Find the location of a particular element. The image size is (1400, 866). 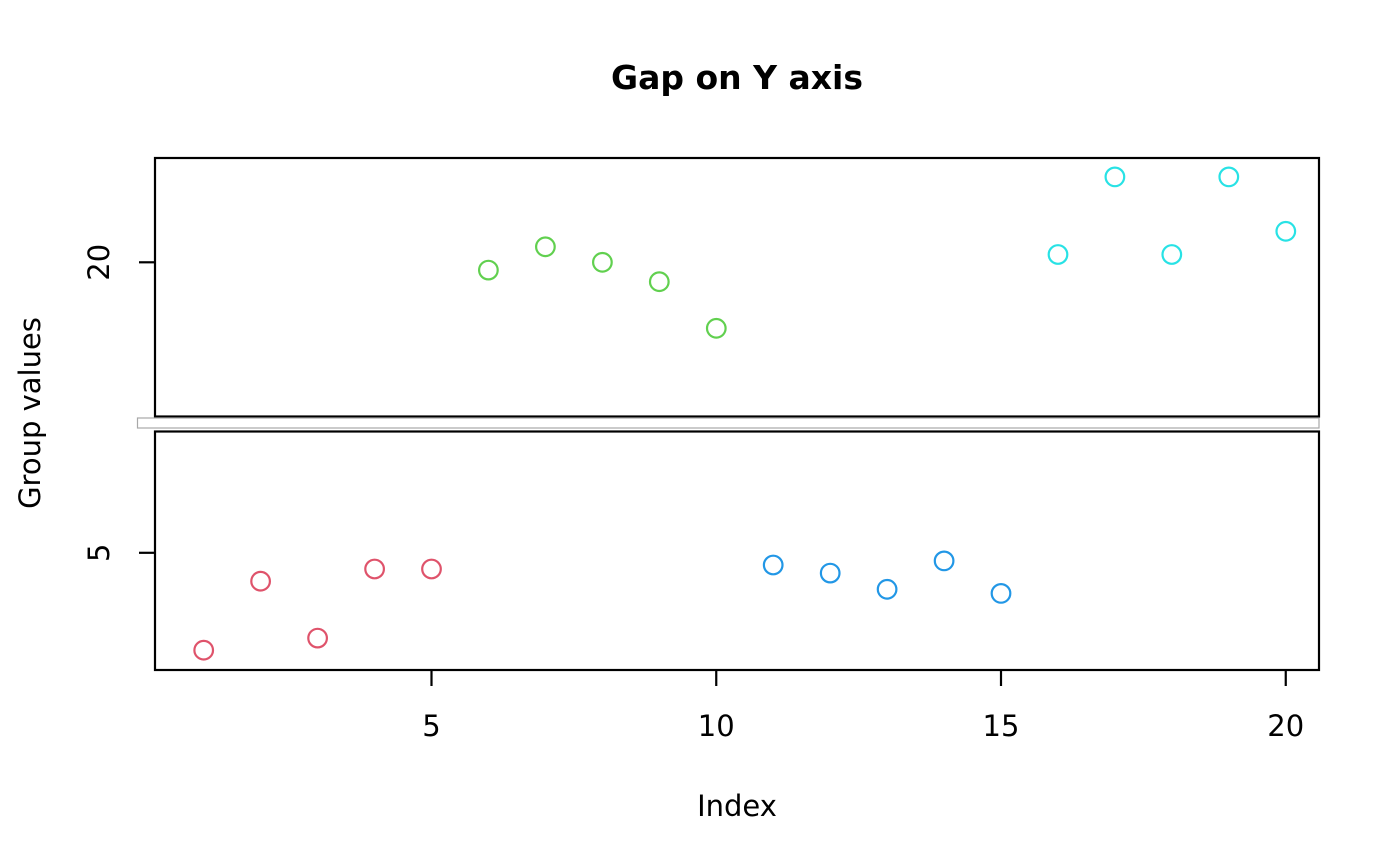

x-tick-label: 10 is located at coordinates (716, 726).